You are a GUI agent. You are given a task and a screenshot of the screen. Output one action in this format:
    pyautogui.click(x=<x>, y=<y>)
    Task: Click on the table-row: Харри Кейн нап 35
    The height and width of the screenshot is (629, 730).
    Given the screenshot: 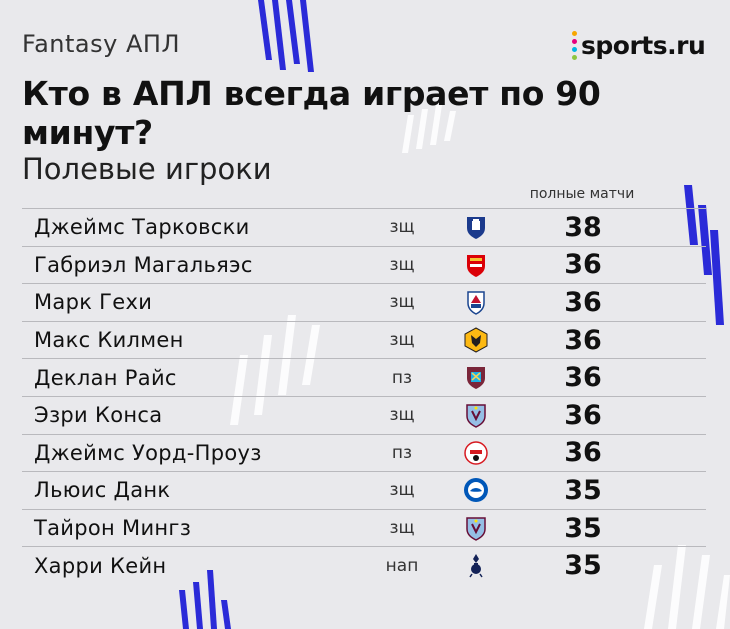 What is the action you would take?
    pyautogui.click(x=364, y=565)
    